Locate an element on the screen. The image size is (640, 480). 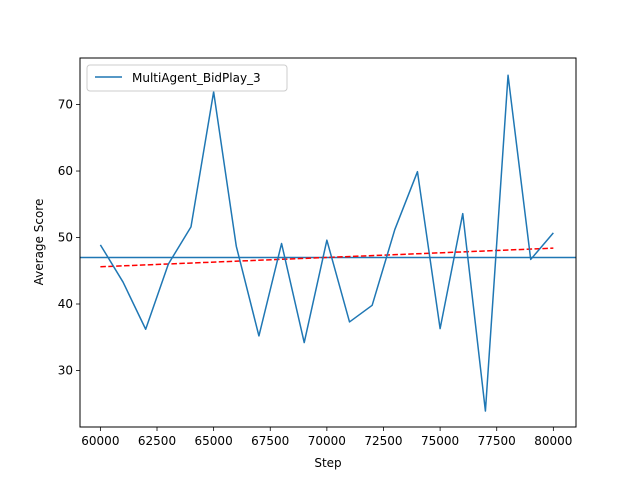
x-tick-label: 75000 is located at coordinates (440, 441).